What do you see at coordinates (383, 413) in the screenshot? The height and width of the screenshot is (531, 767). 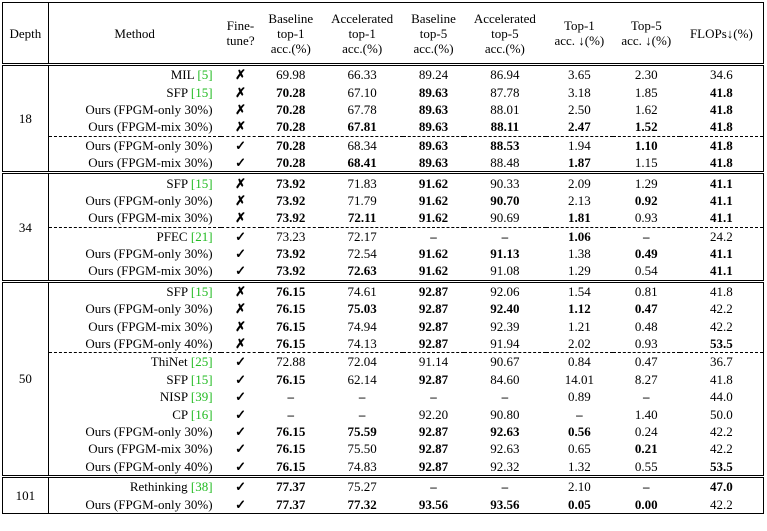 I see `table-row: CP [16] ✓ – – 92.20 90.80 – 1.40 50.0` at bounding box center [383, 413].